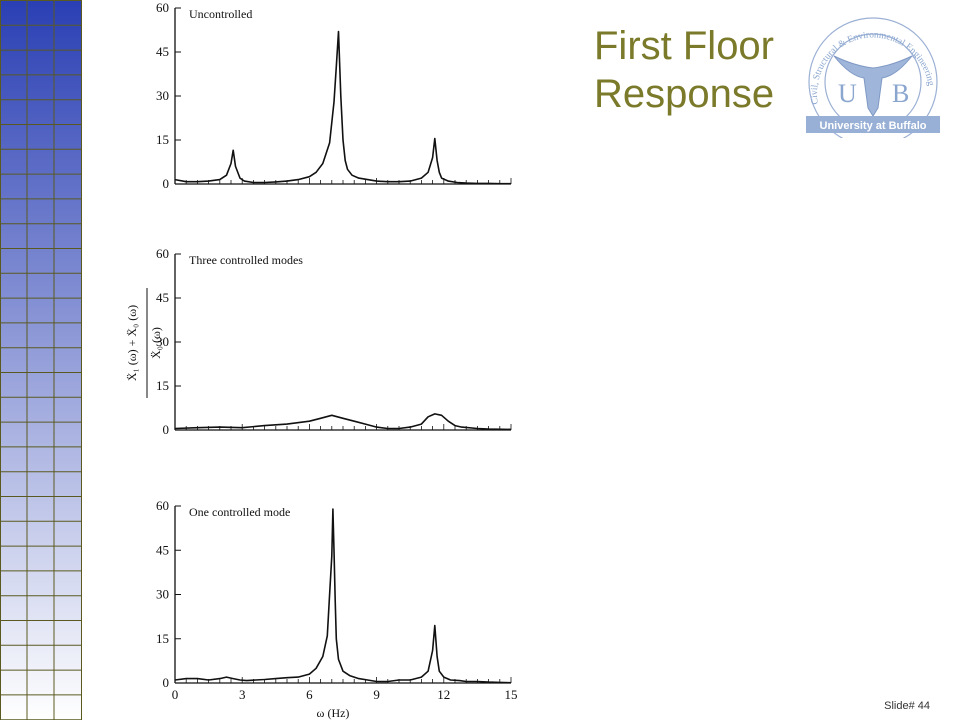  I want to click on sidebar-gradient, so click(41, 360).